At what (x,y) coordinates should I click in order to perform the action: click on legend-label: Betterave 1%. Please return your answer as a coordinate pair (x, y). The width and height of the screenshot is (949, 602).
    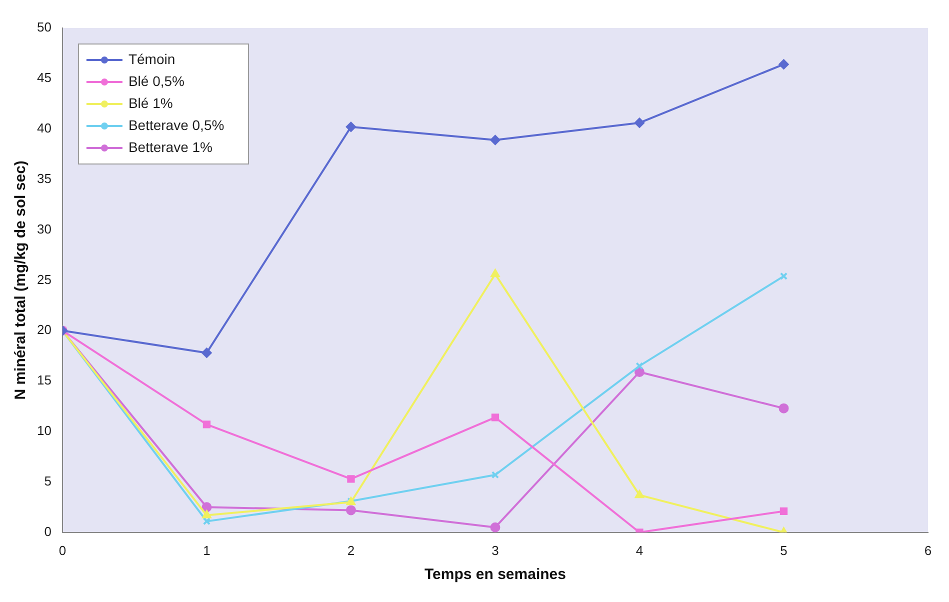
    Looking at the image, I should click on (170, 146).